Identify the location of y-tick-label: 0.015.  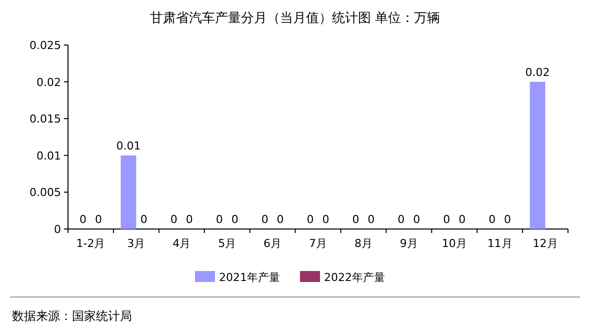
(45, 119).